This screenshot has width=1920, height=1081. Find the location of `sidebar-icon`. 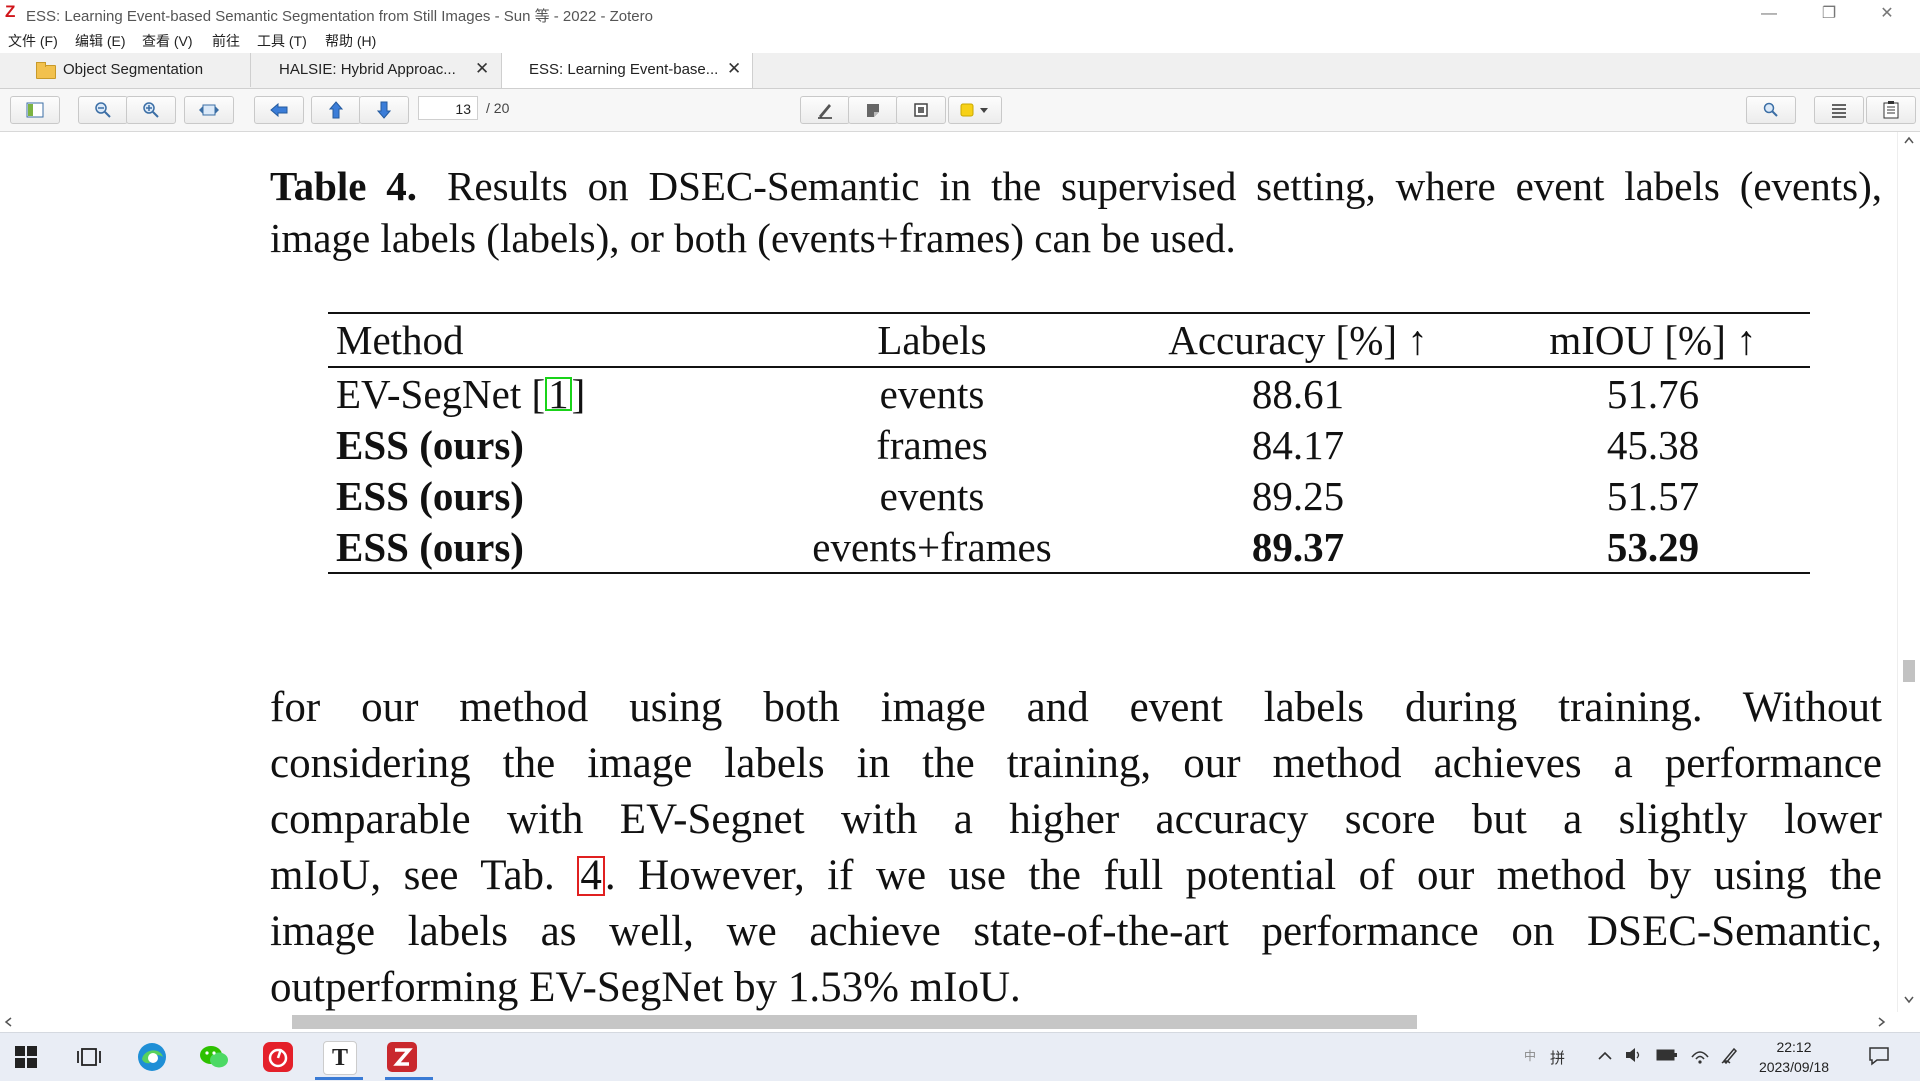

sidebar-icon is located at coordinates (35, 110).